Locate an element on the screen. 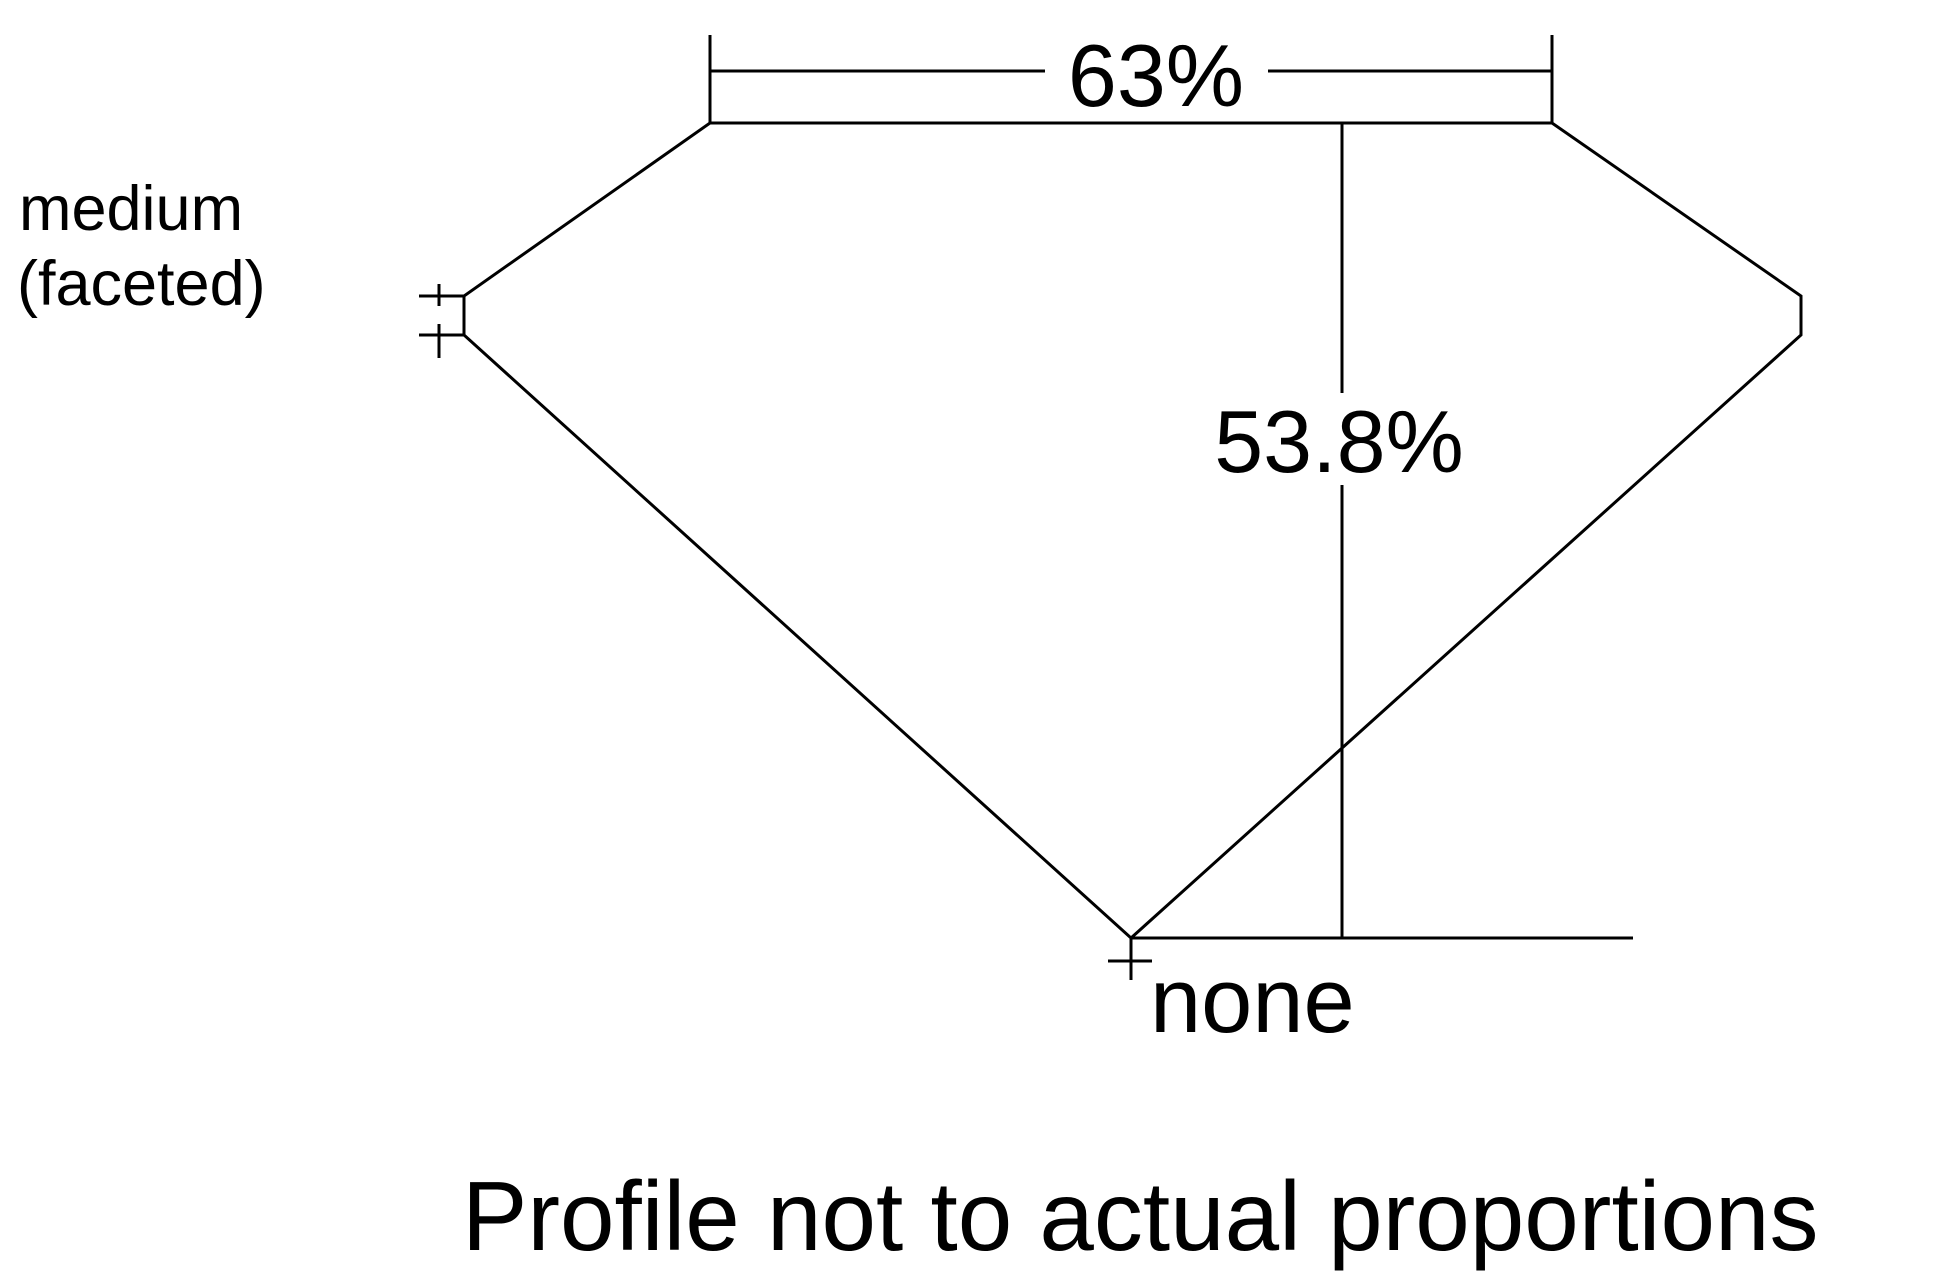 The image size is (1946, 1274). culet-label: none is located at coordinates (1252, 1001).